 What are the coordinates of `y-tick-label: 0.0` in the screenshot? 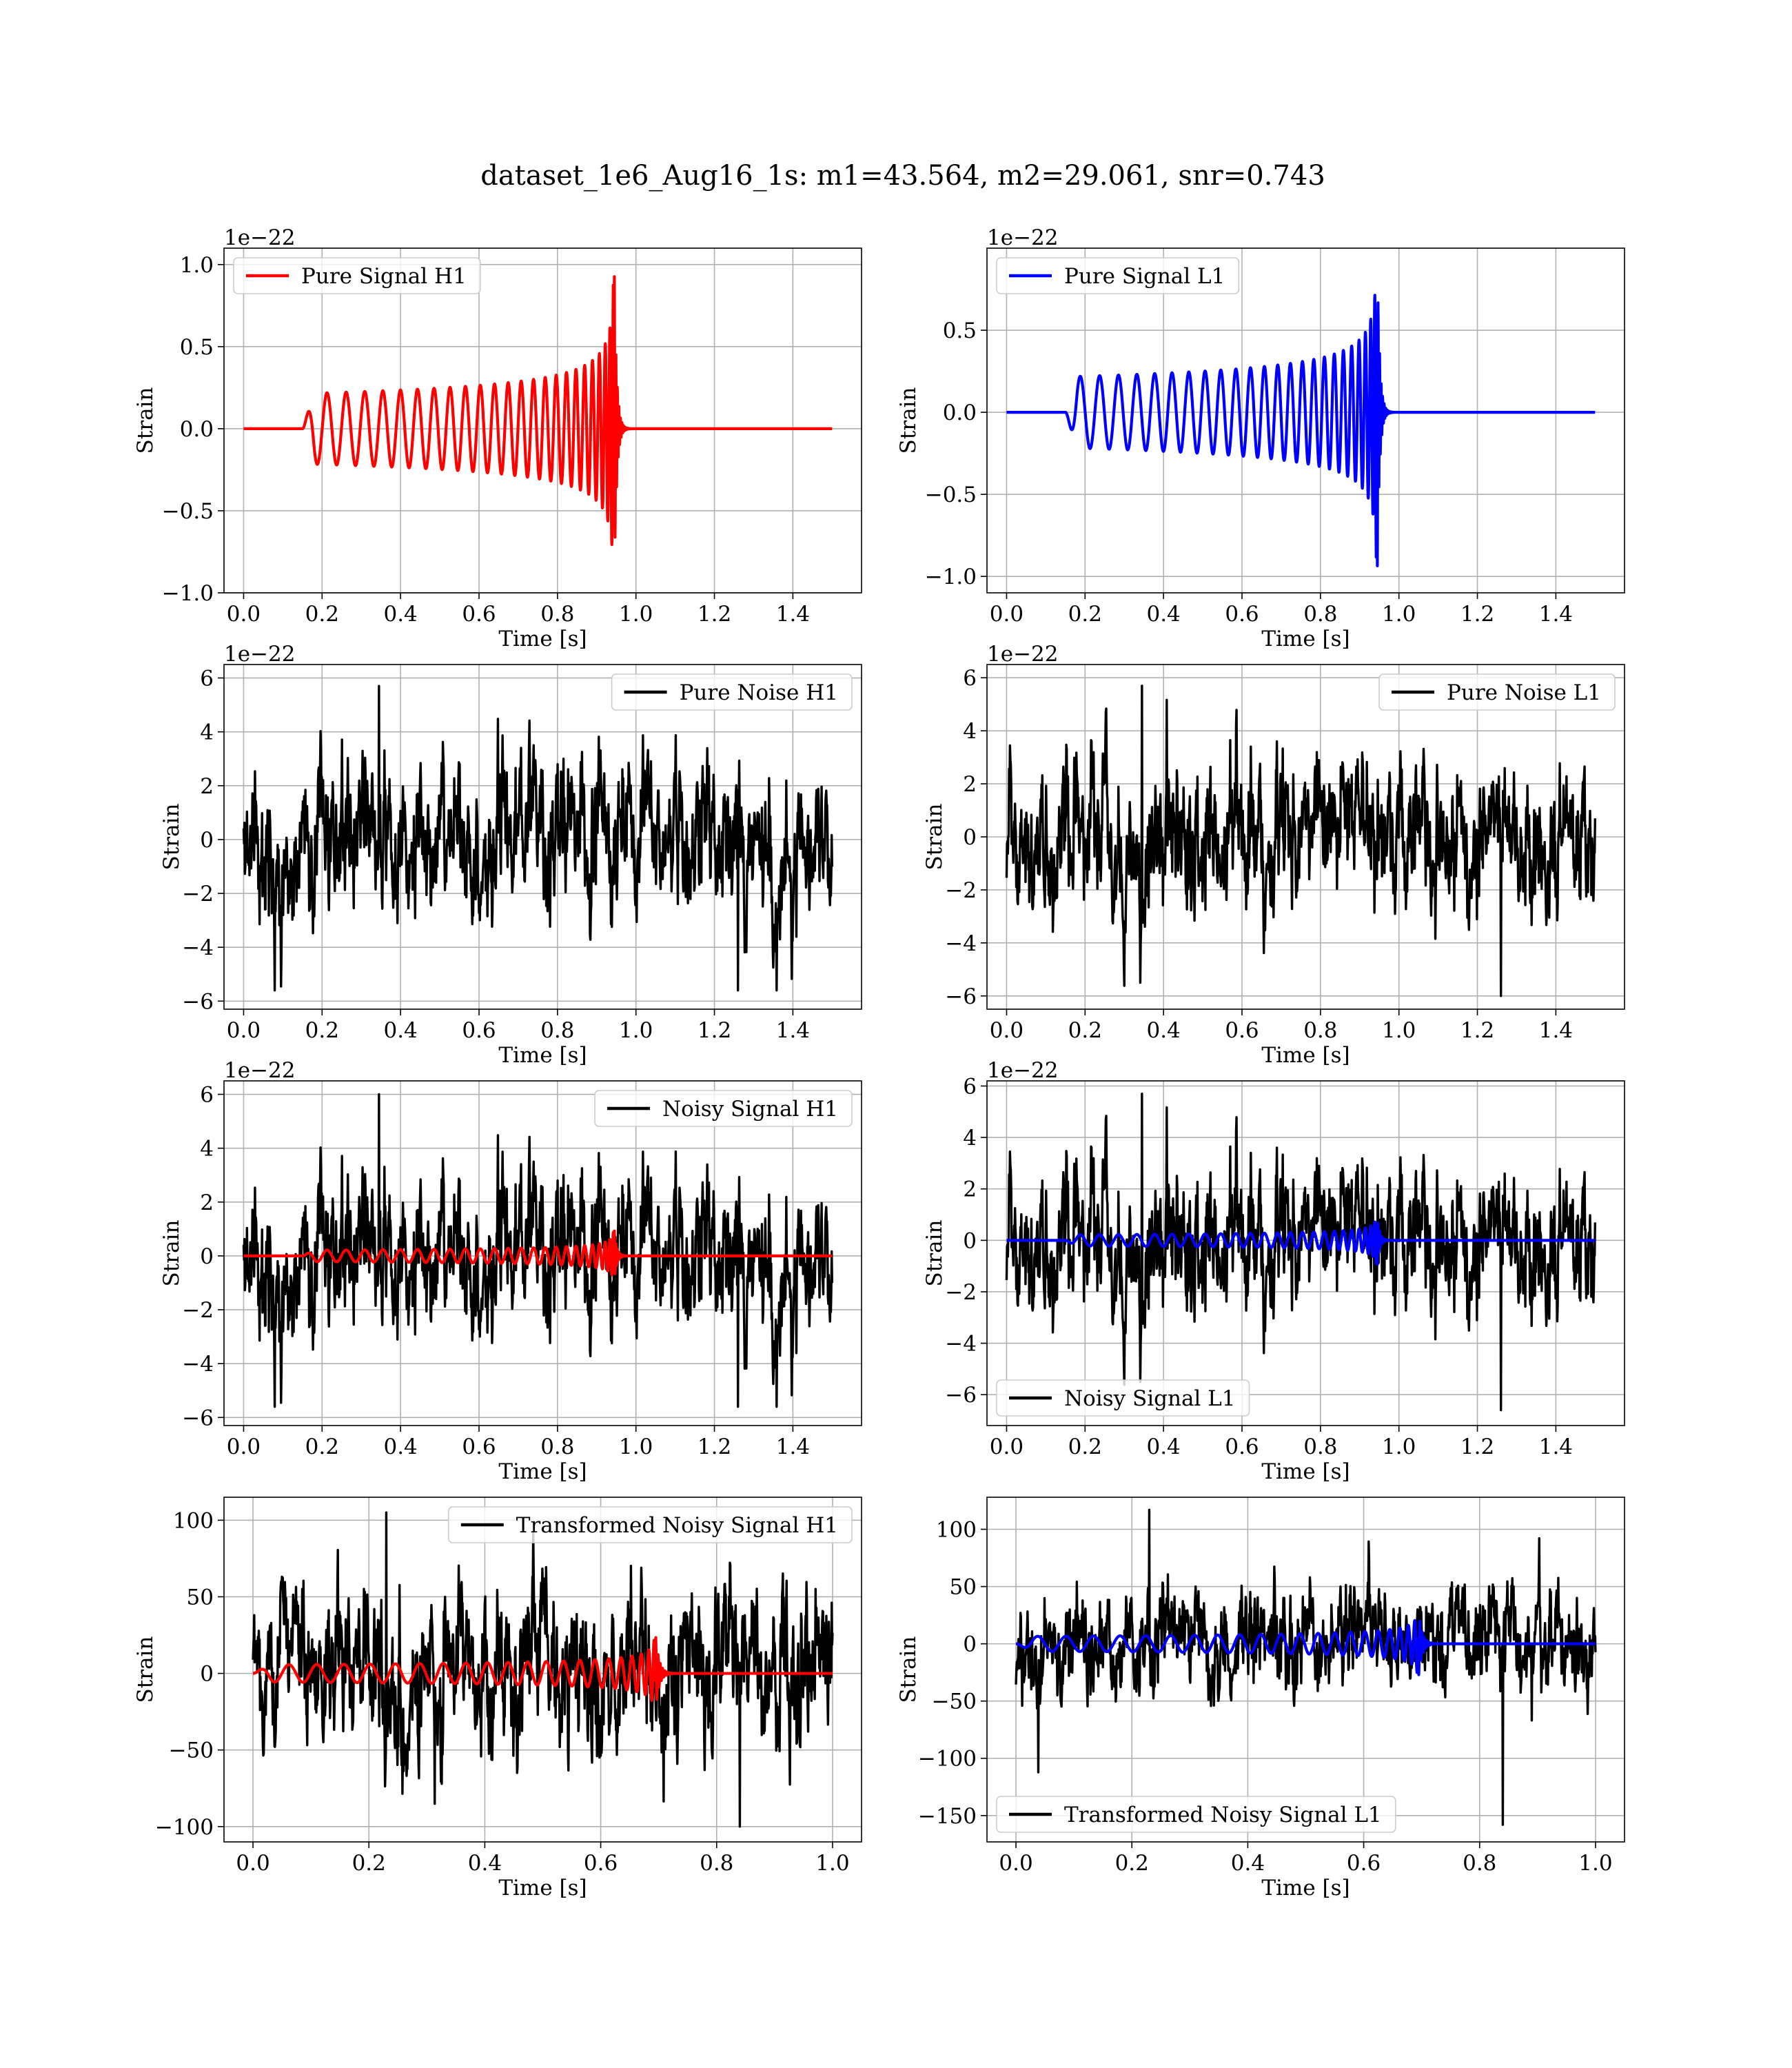 It's located at (960, 413).